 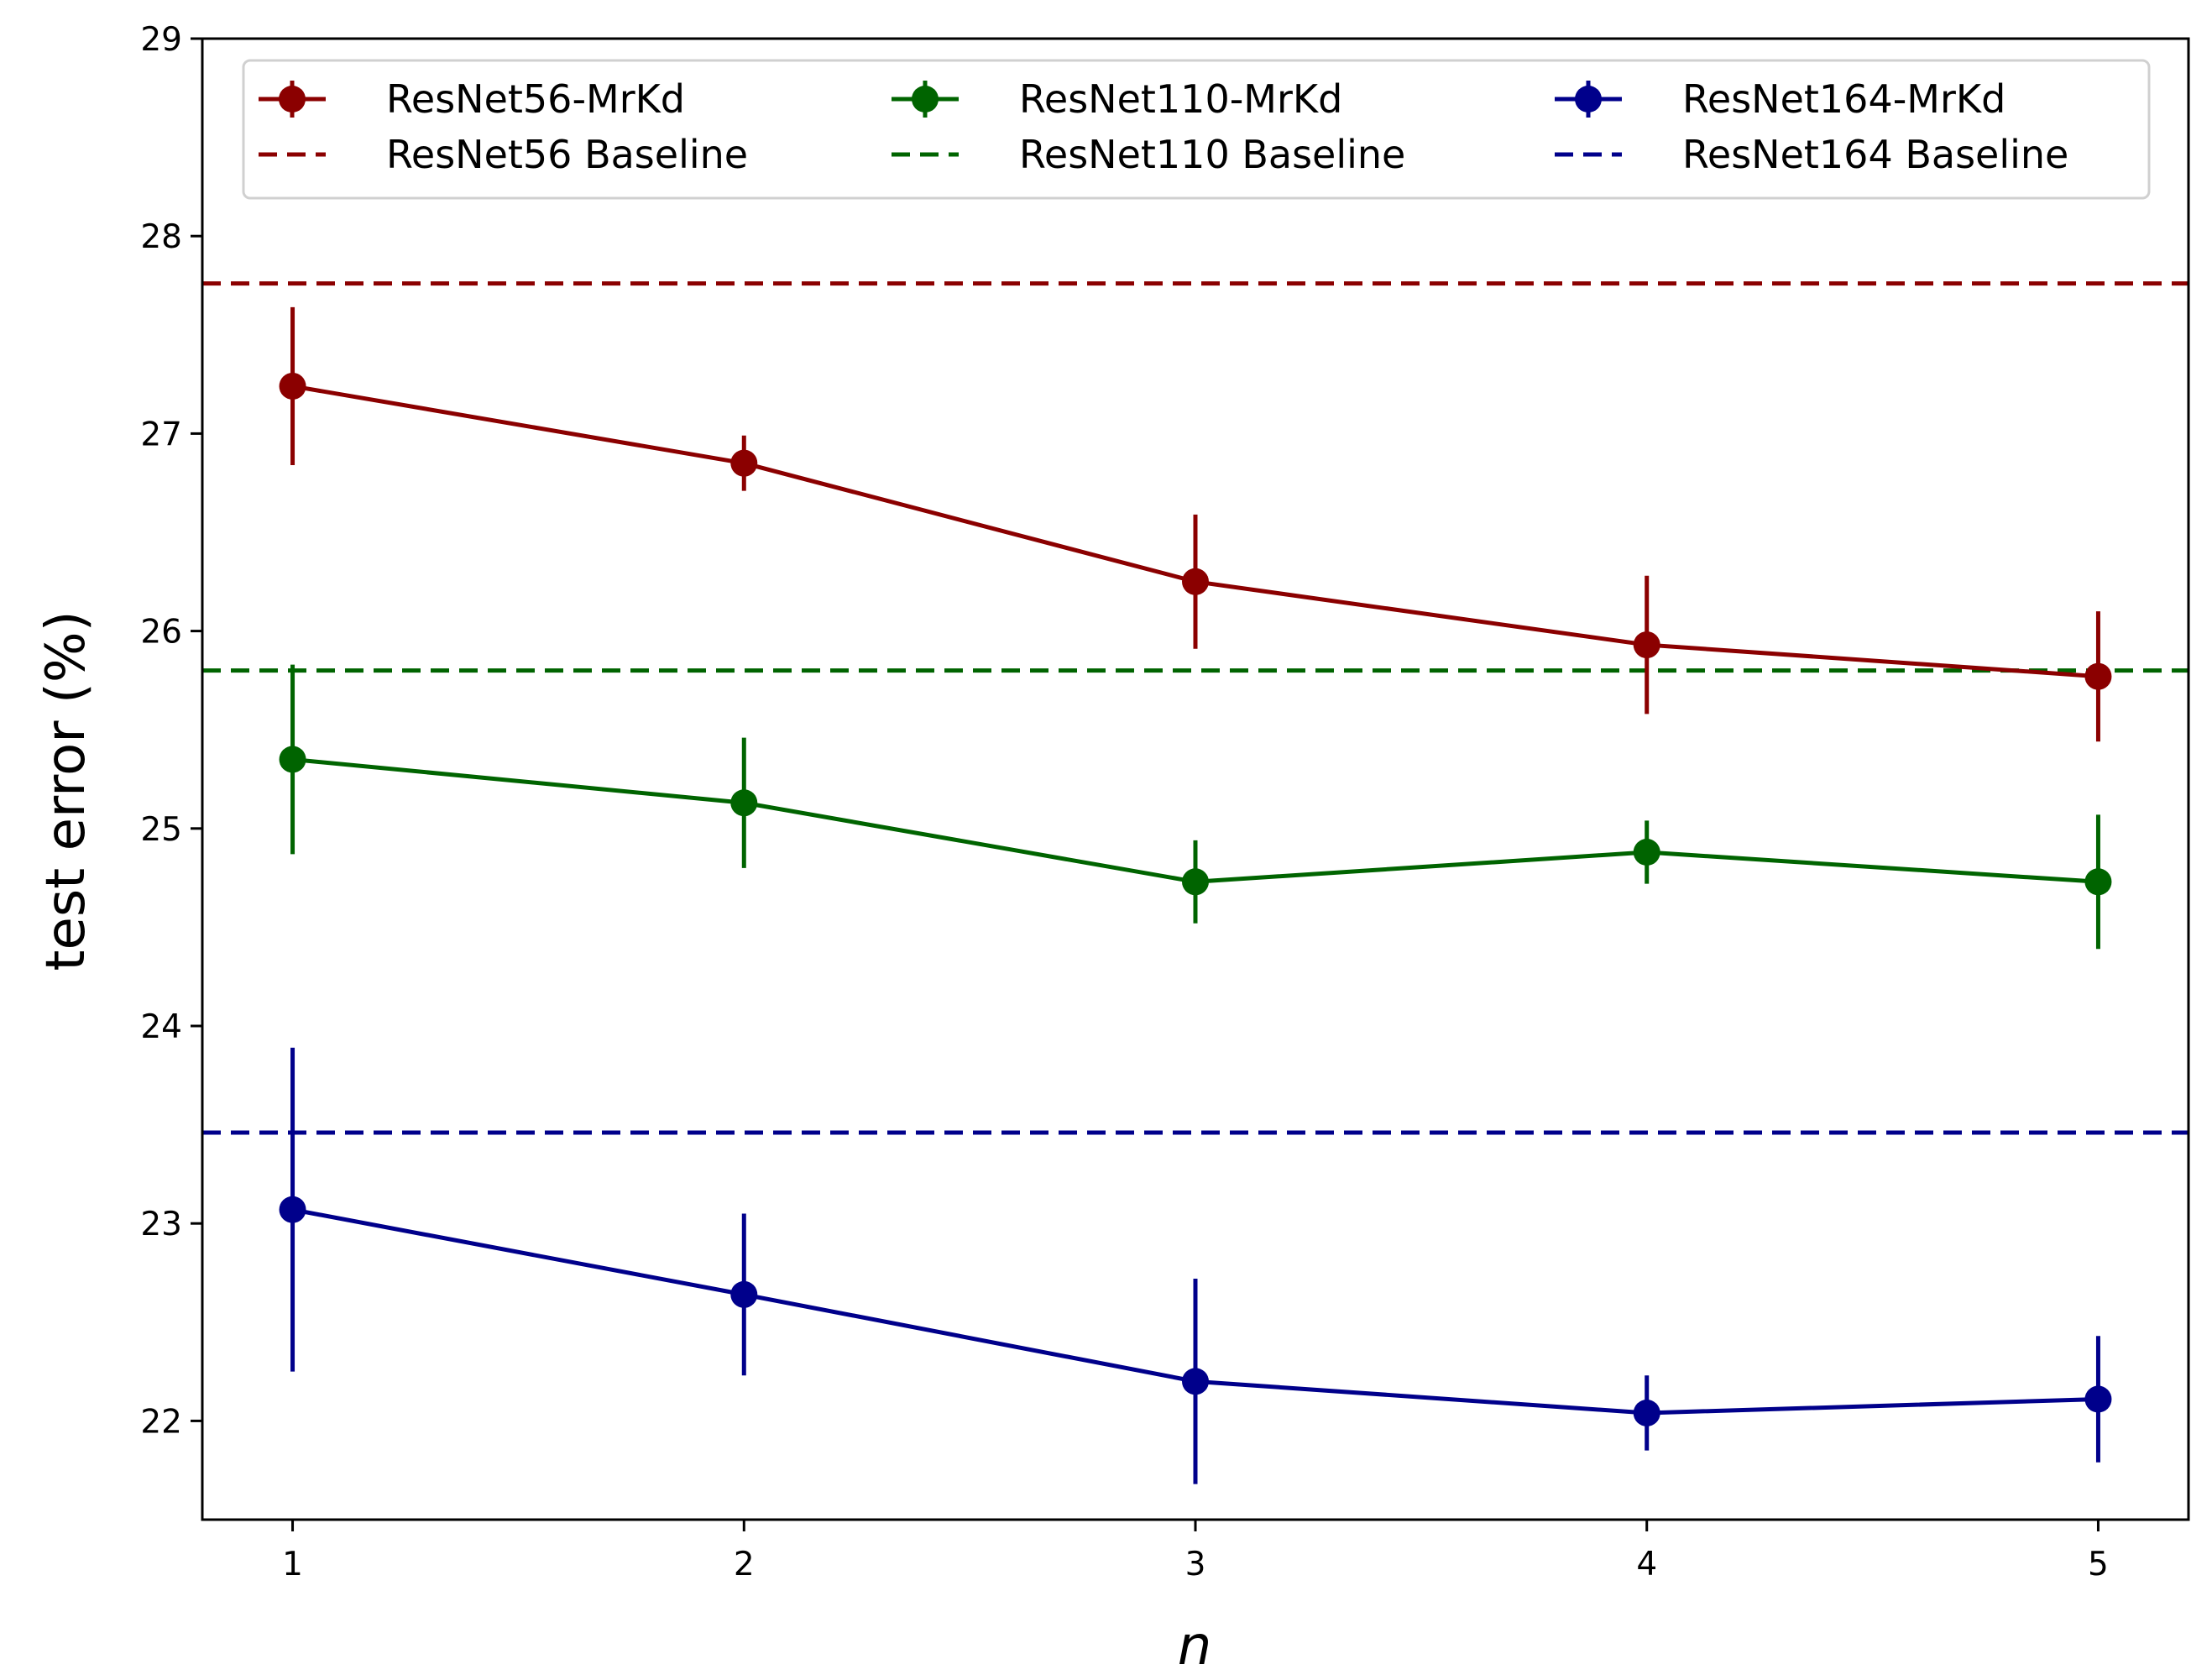 I want to click on legend-label: ResNet164-MrKd, so click(x=1844, y=99).